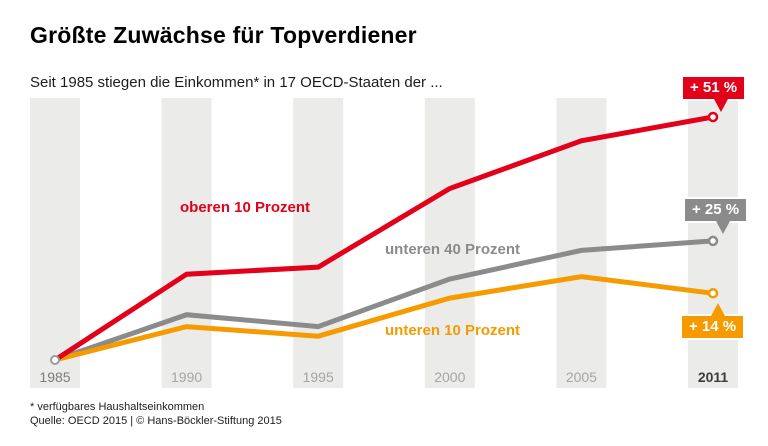 The width and height of the screenshot is (768, 446). I want to click on x-tick-2011: 2011, so click(713, 377).